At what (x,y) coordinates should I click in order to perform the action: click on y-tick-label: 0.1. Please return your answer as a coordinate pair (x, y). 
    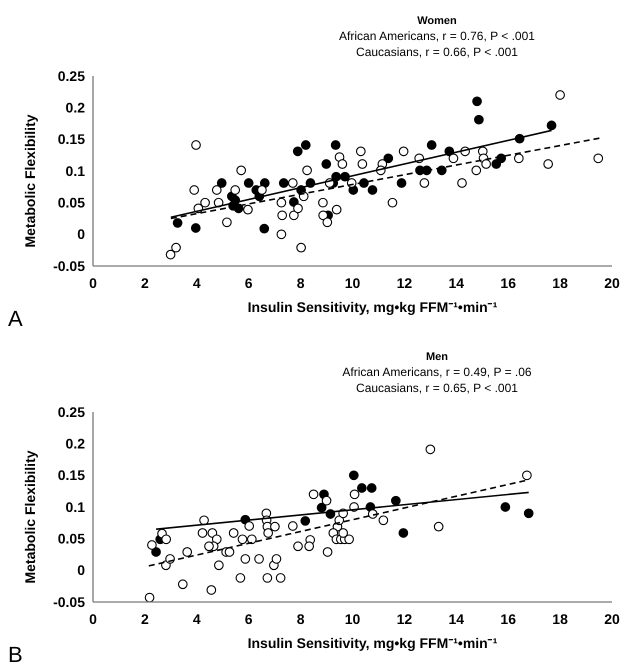
    Looking at the image, I should click on (76, 506).